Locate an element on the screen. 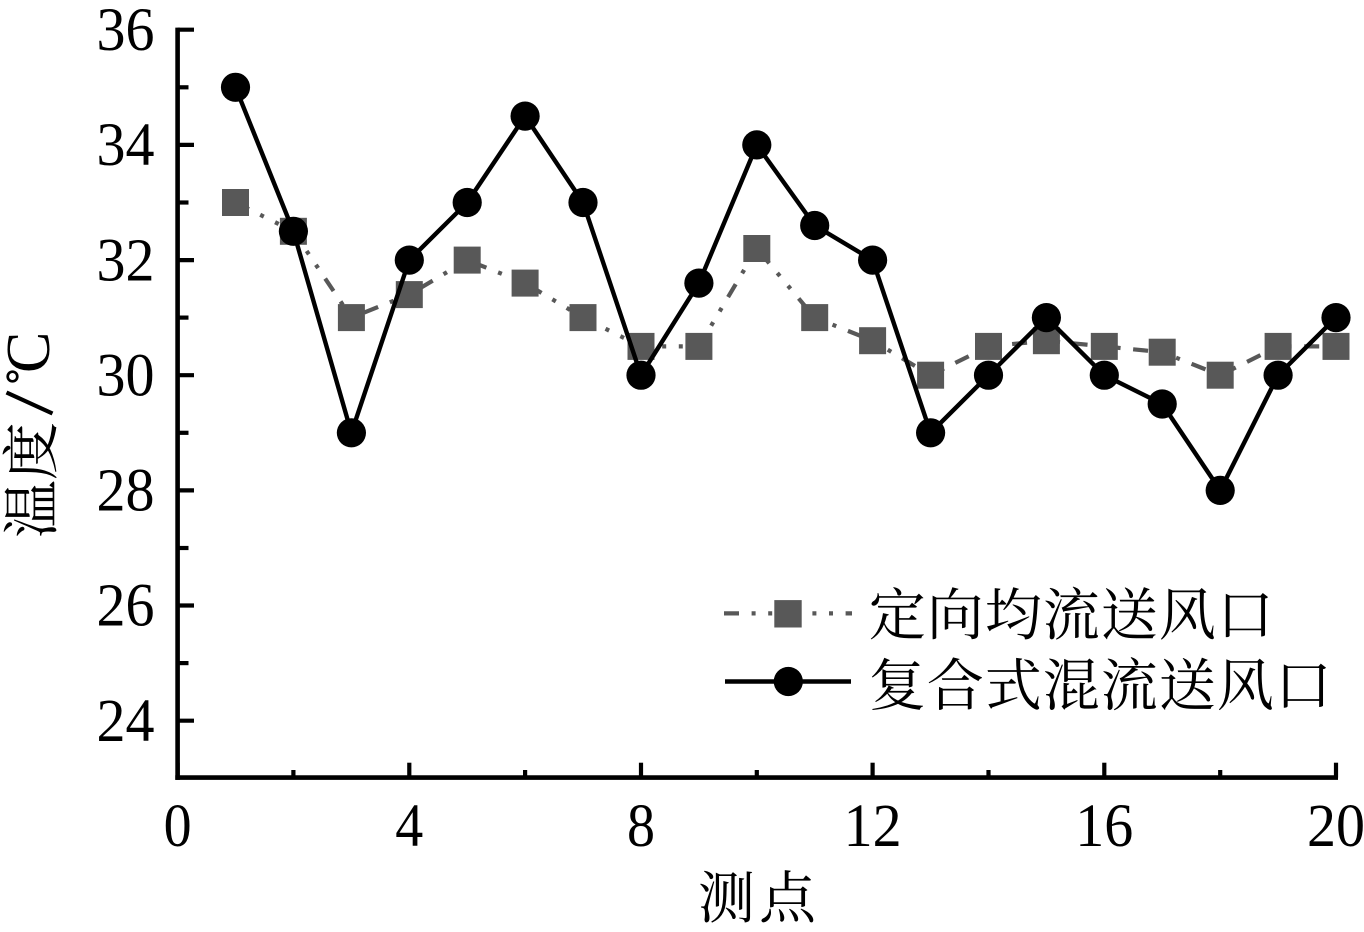  svg-text: 20 is located at coordinates (1335, 826).